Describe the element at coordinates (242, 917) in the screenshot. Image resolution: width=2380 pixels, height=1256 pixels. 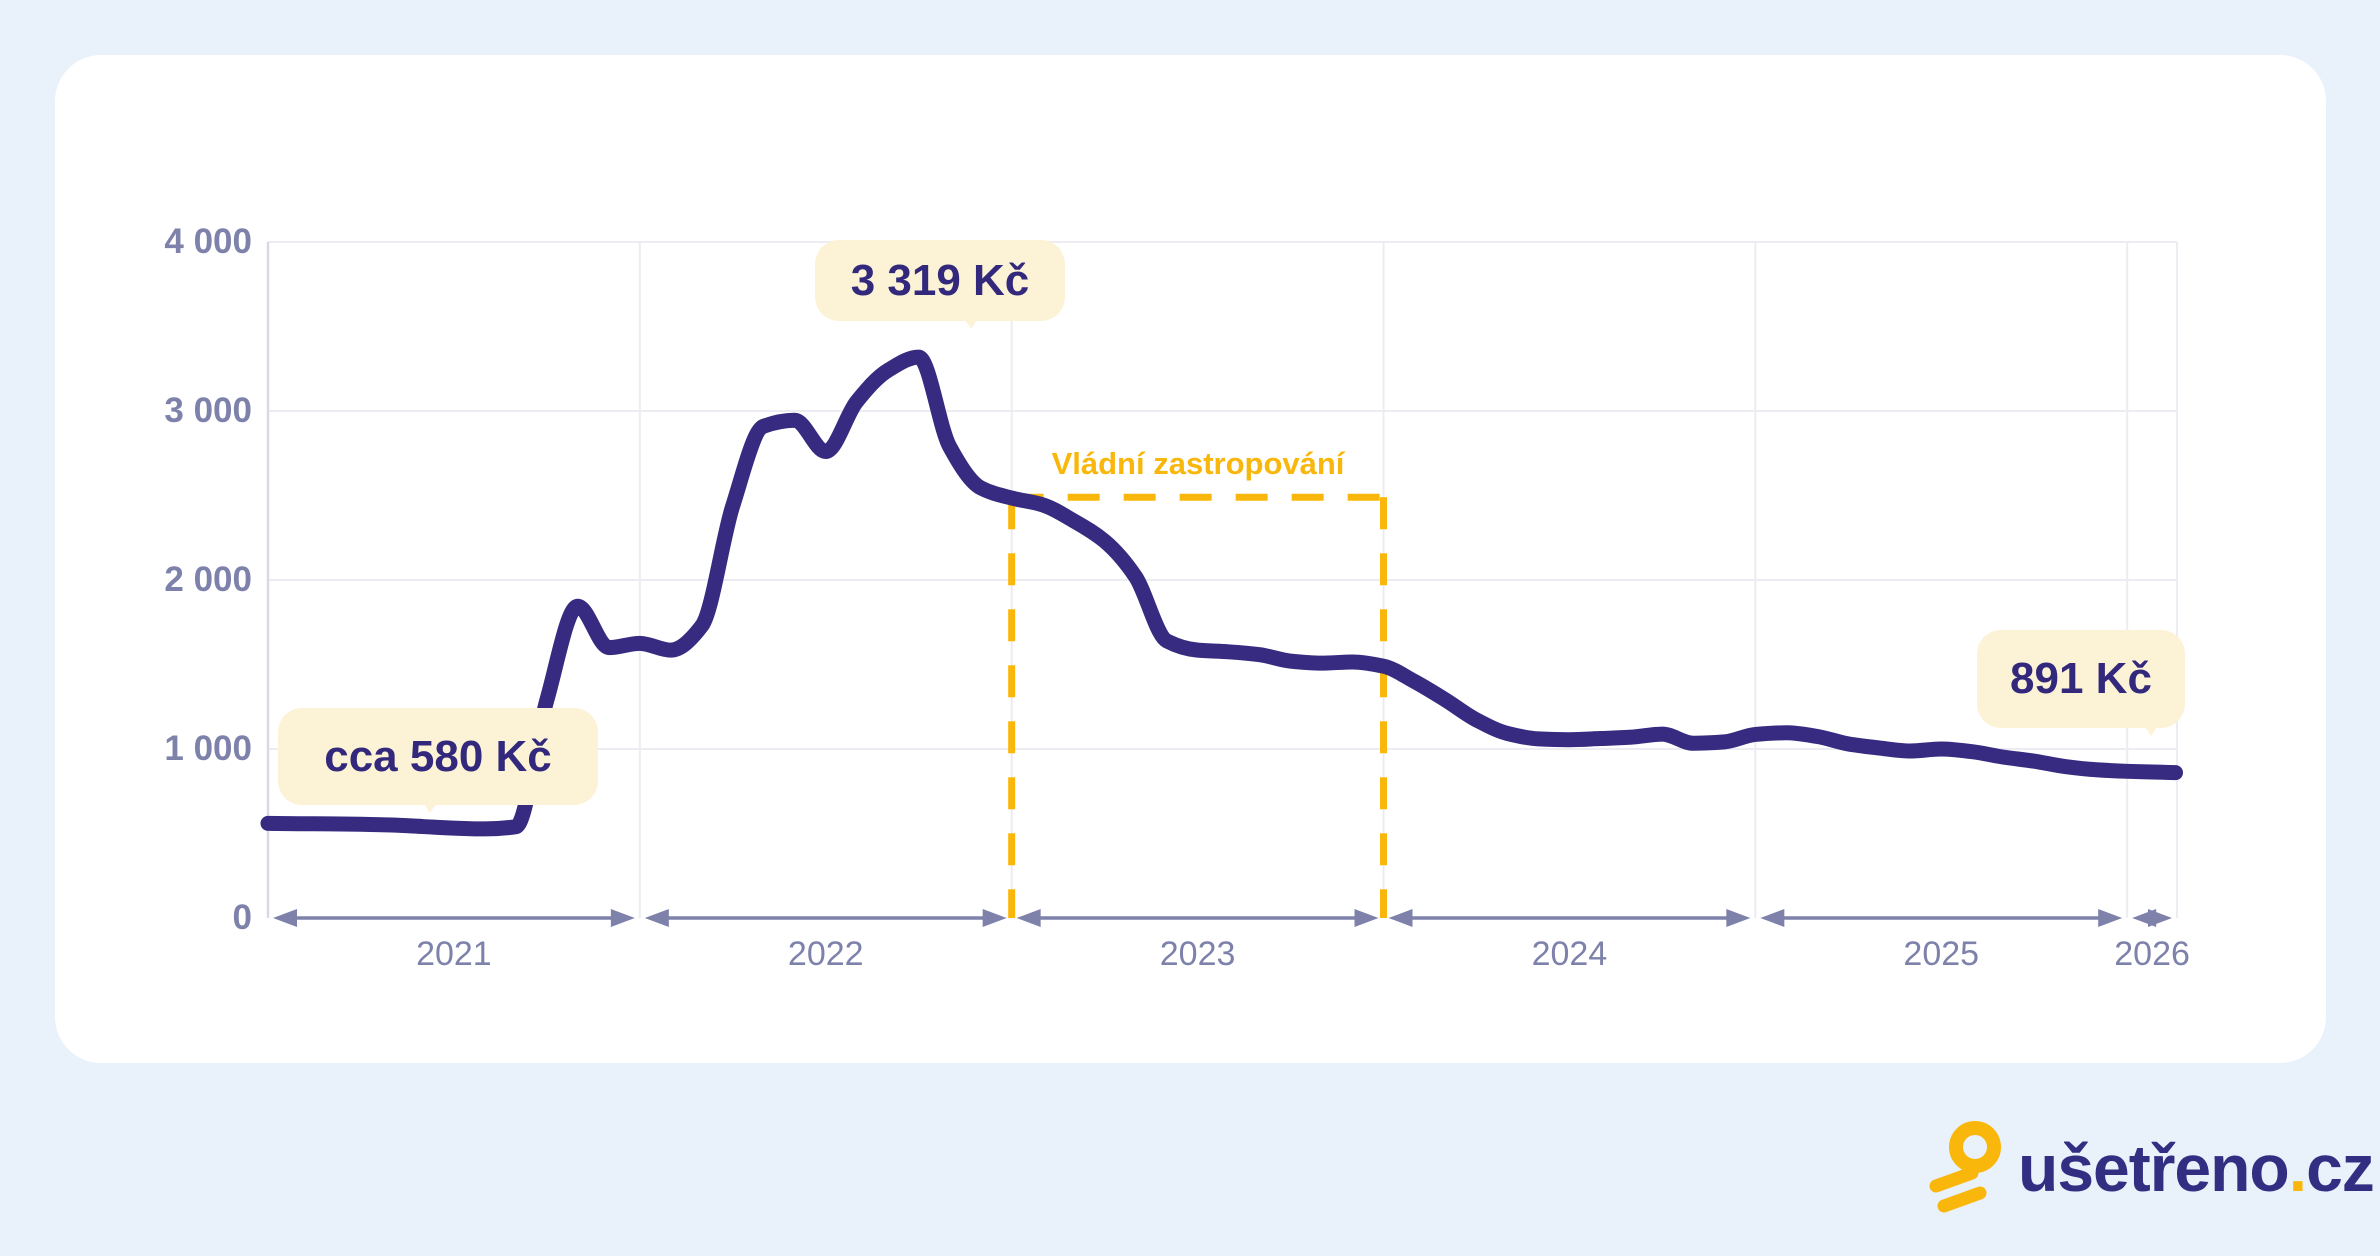
I see `y-axis-label: 0` at that location.